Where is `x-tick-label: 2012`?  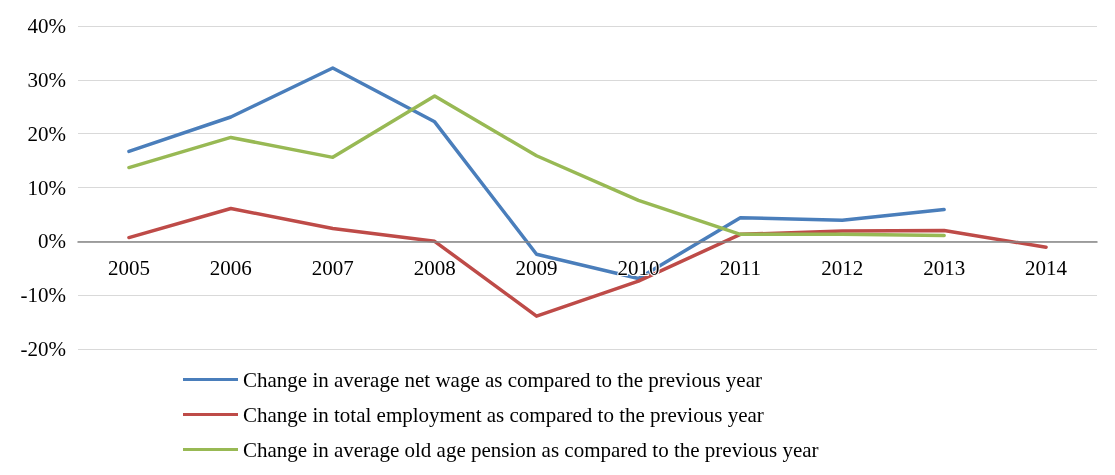
x-tick-label: 2012 is located at coordinates (842, 267).